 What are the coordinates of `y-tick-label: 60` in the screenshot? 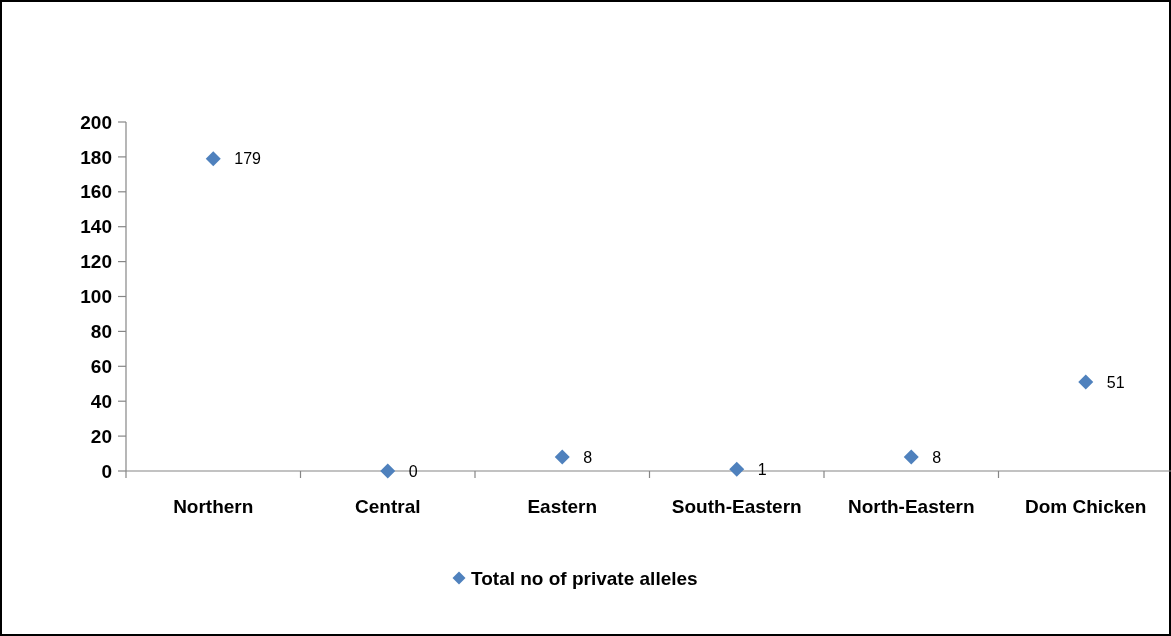 It's located at (101, 366).